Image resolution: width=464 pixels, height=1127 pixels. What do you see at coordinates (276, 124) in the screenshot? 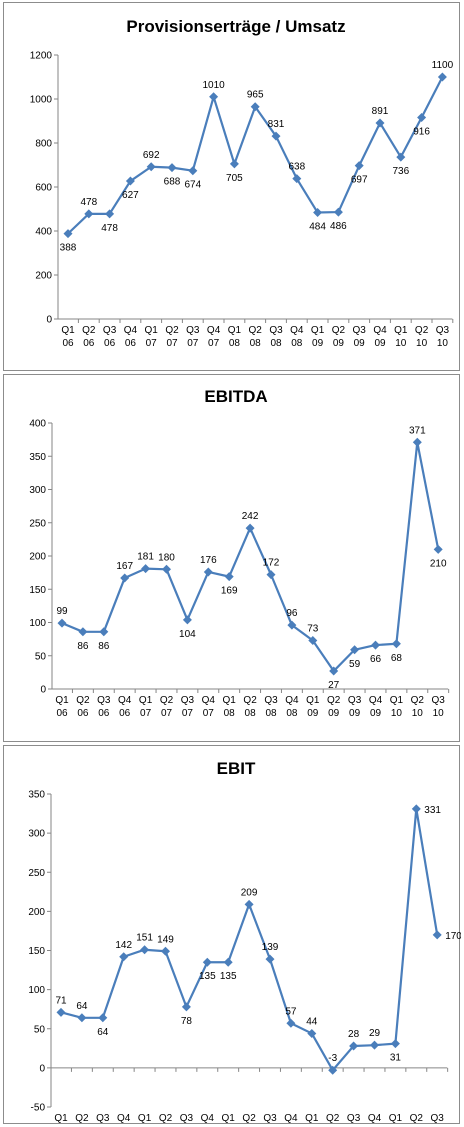
I see `data-label: 831` at bounding box center [276, 124].